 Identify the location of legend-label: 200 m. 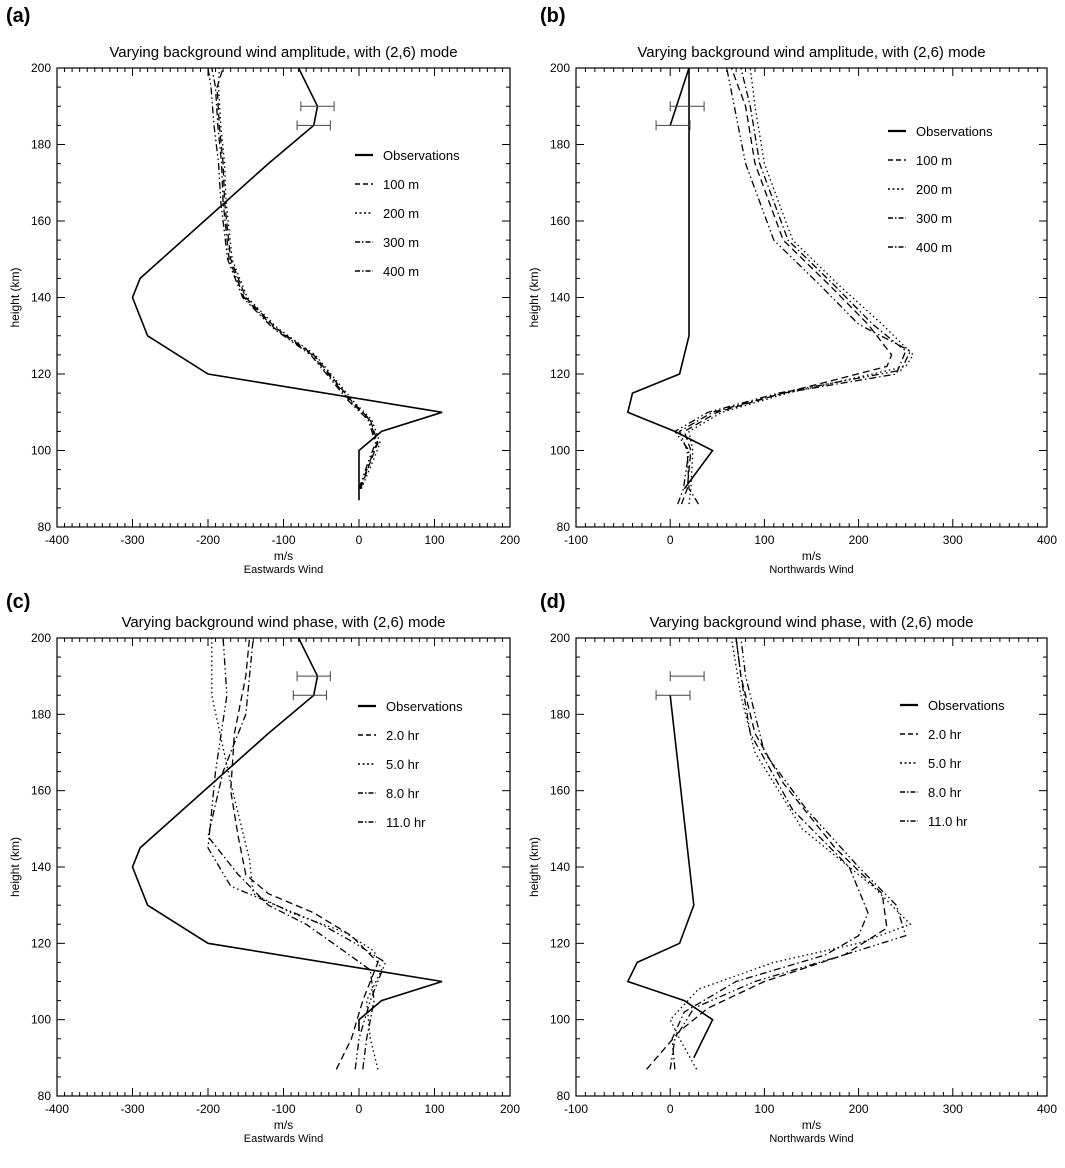
(934, 189).